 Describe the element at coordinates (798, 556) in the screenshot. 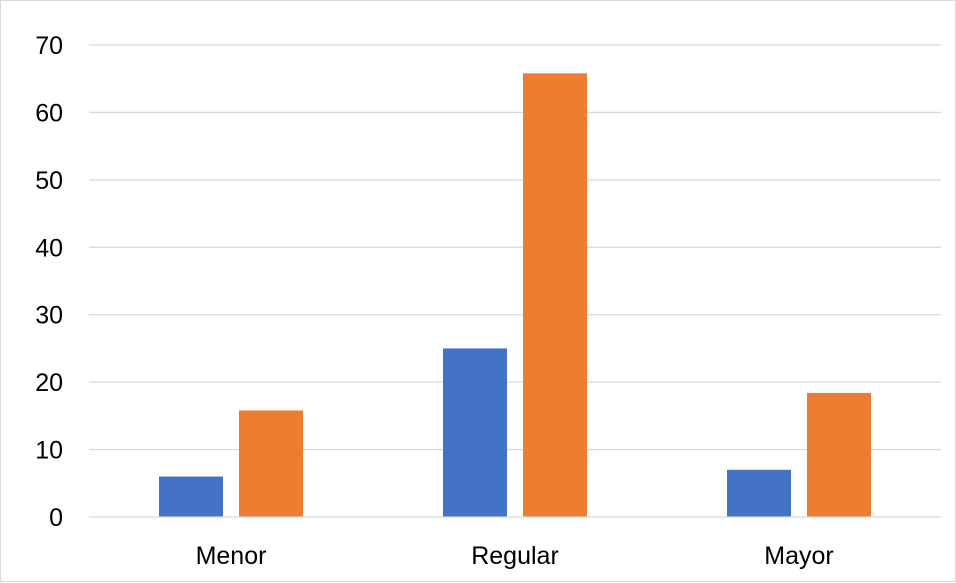

I see `x-tick-label-mayor: Mayor` at that location.